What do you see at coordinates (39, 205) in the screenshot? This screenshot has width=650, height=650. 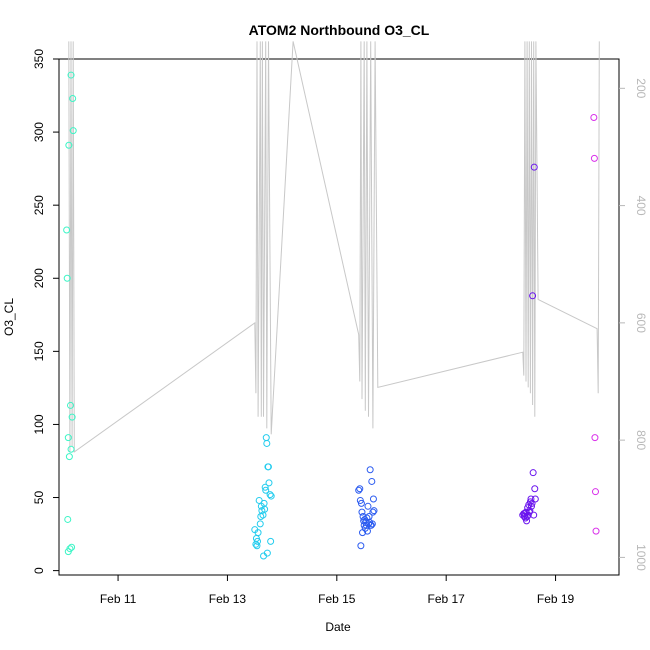 I see `y-tick-label-5: 250` at bounding box center [39, 205].